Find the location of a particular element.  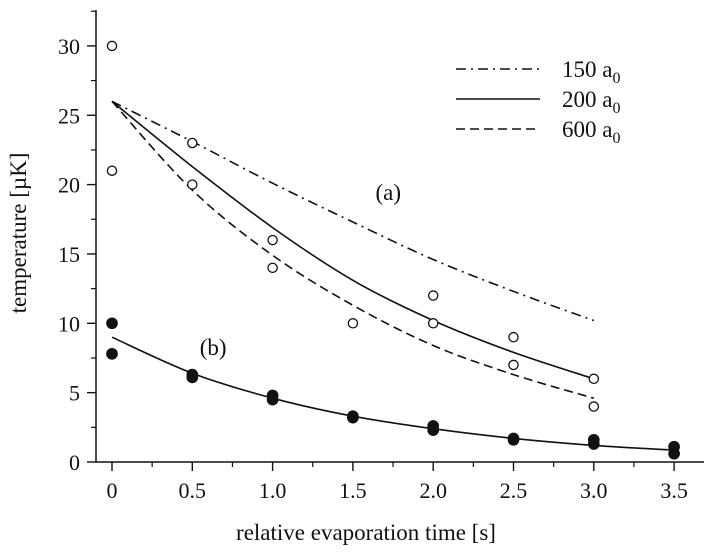

y-tick-label: 15 is located at coordinates (69, 254).